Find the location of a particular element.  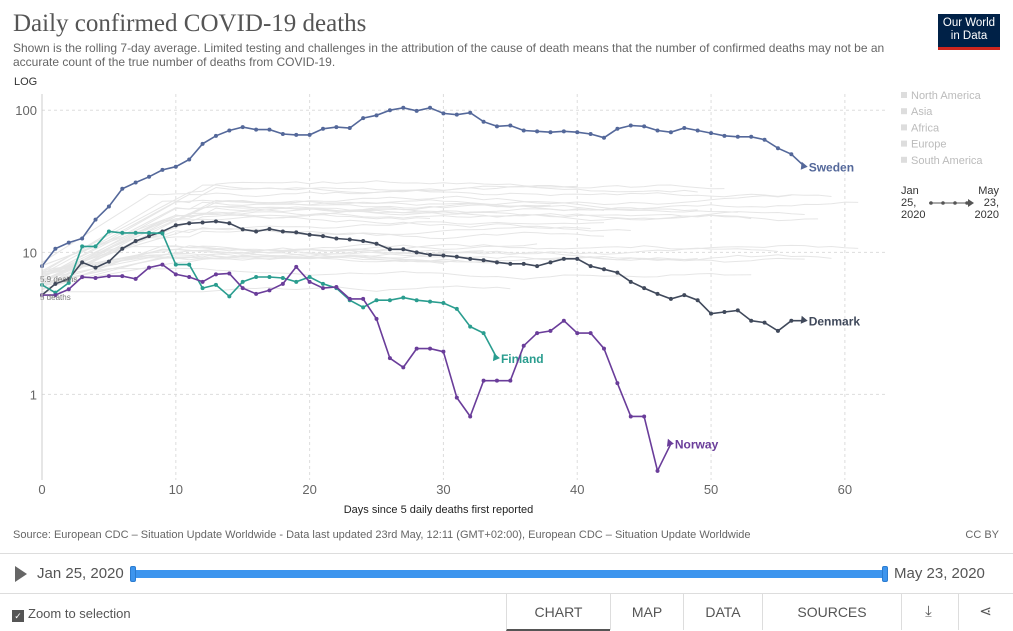

x-tick-label: 40 is located at coordinates (577, 489).